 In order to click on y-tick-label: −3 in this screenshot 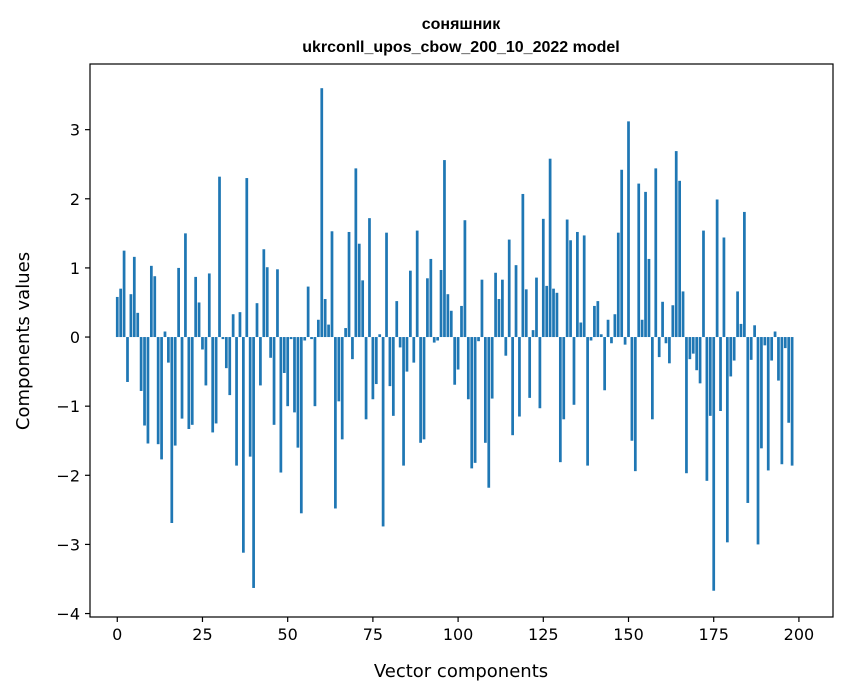, I will do `click(68, 544)`.